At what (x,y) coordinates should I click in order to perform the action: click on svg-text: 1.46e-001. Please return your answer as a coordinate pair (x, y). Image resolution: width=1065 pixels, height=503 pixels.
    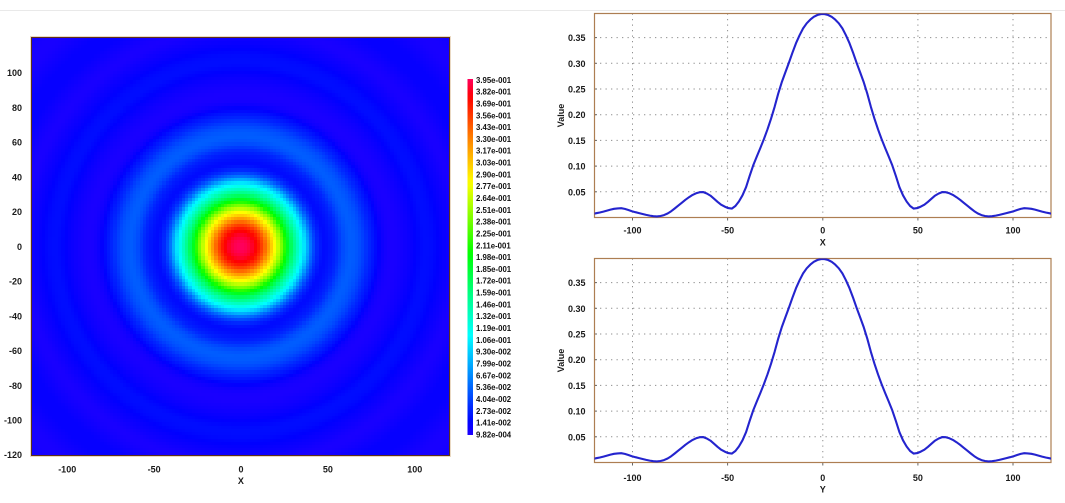
    Looking at the image, I should click on (494, 304).